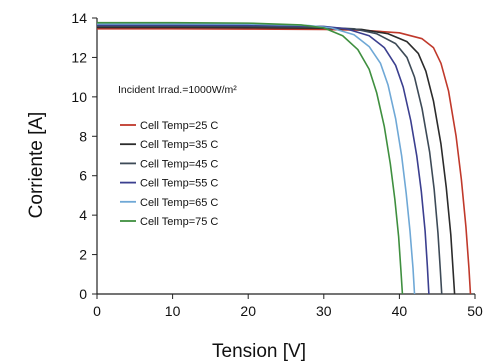 This screenshot has width=487, height=364. Describe the element at coordinates (179, 164) in the screenshot. I see `legend-label: Cell Temp=45 C` at that location.